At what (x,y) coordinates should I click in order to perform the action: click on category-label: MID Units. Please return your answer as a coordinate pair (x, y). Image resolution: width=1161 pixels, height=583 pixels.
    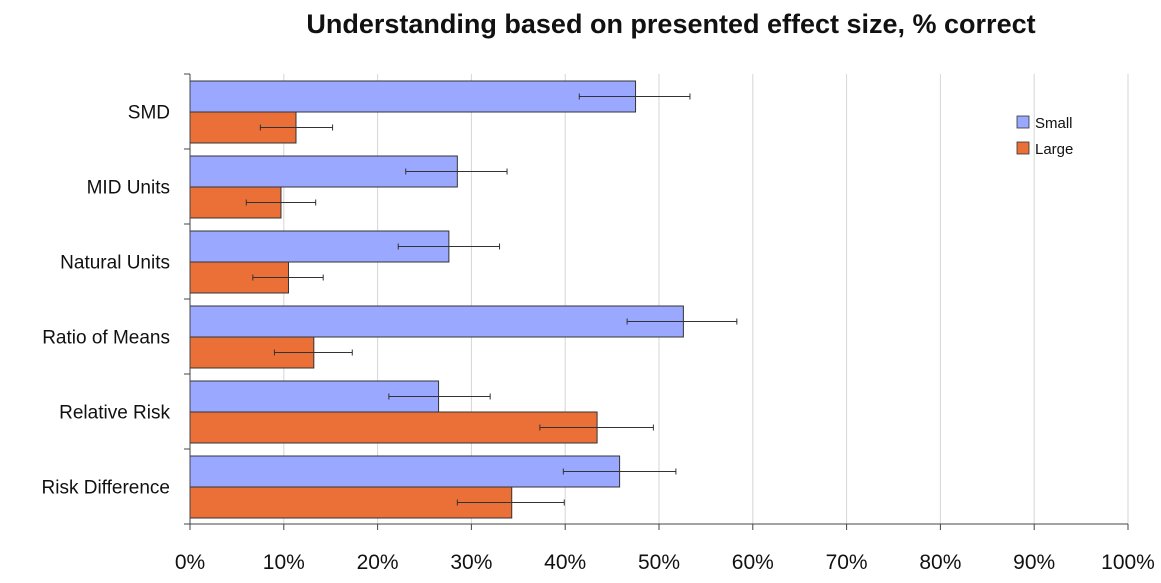
    Looking at the image, I should click on (128, 188).